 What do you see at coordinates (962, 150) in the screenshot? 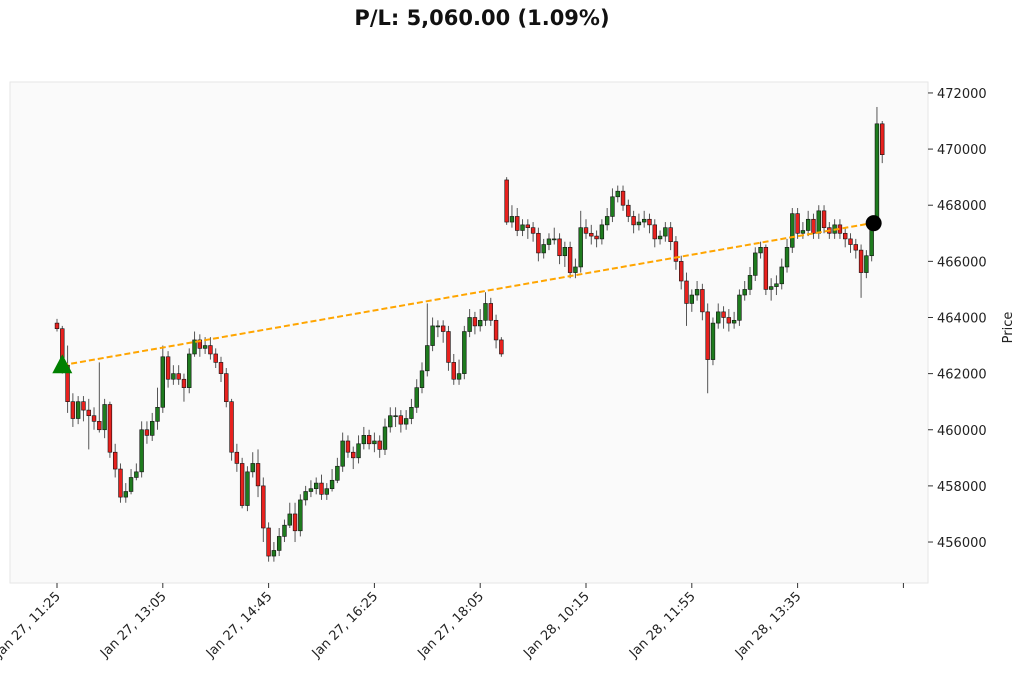
I see `y-tick-label: 470000` at bounding box center [962, 150].